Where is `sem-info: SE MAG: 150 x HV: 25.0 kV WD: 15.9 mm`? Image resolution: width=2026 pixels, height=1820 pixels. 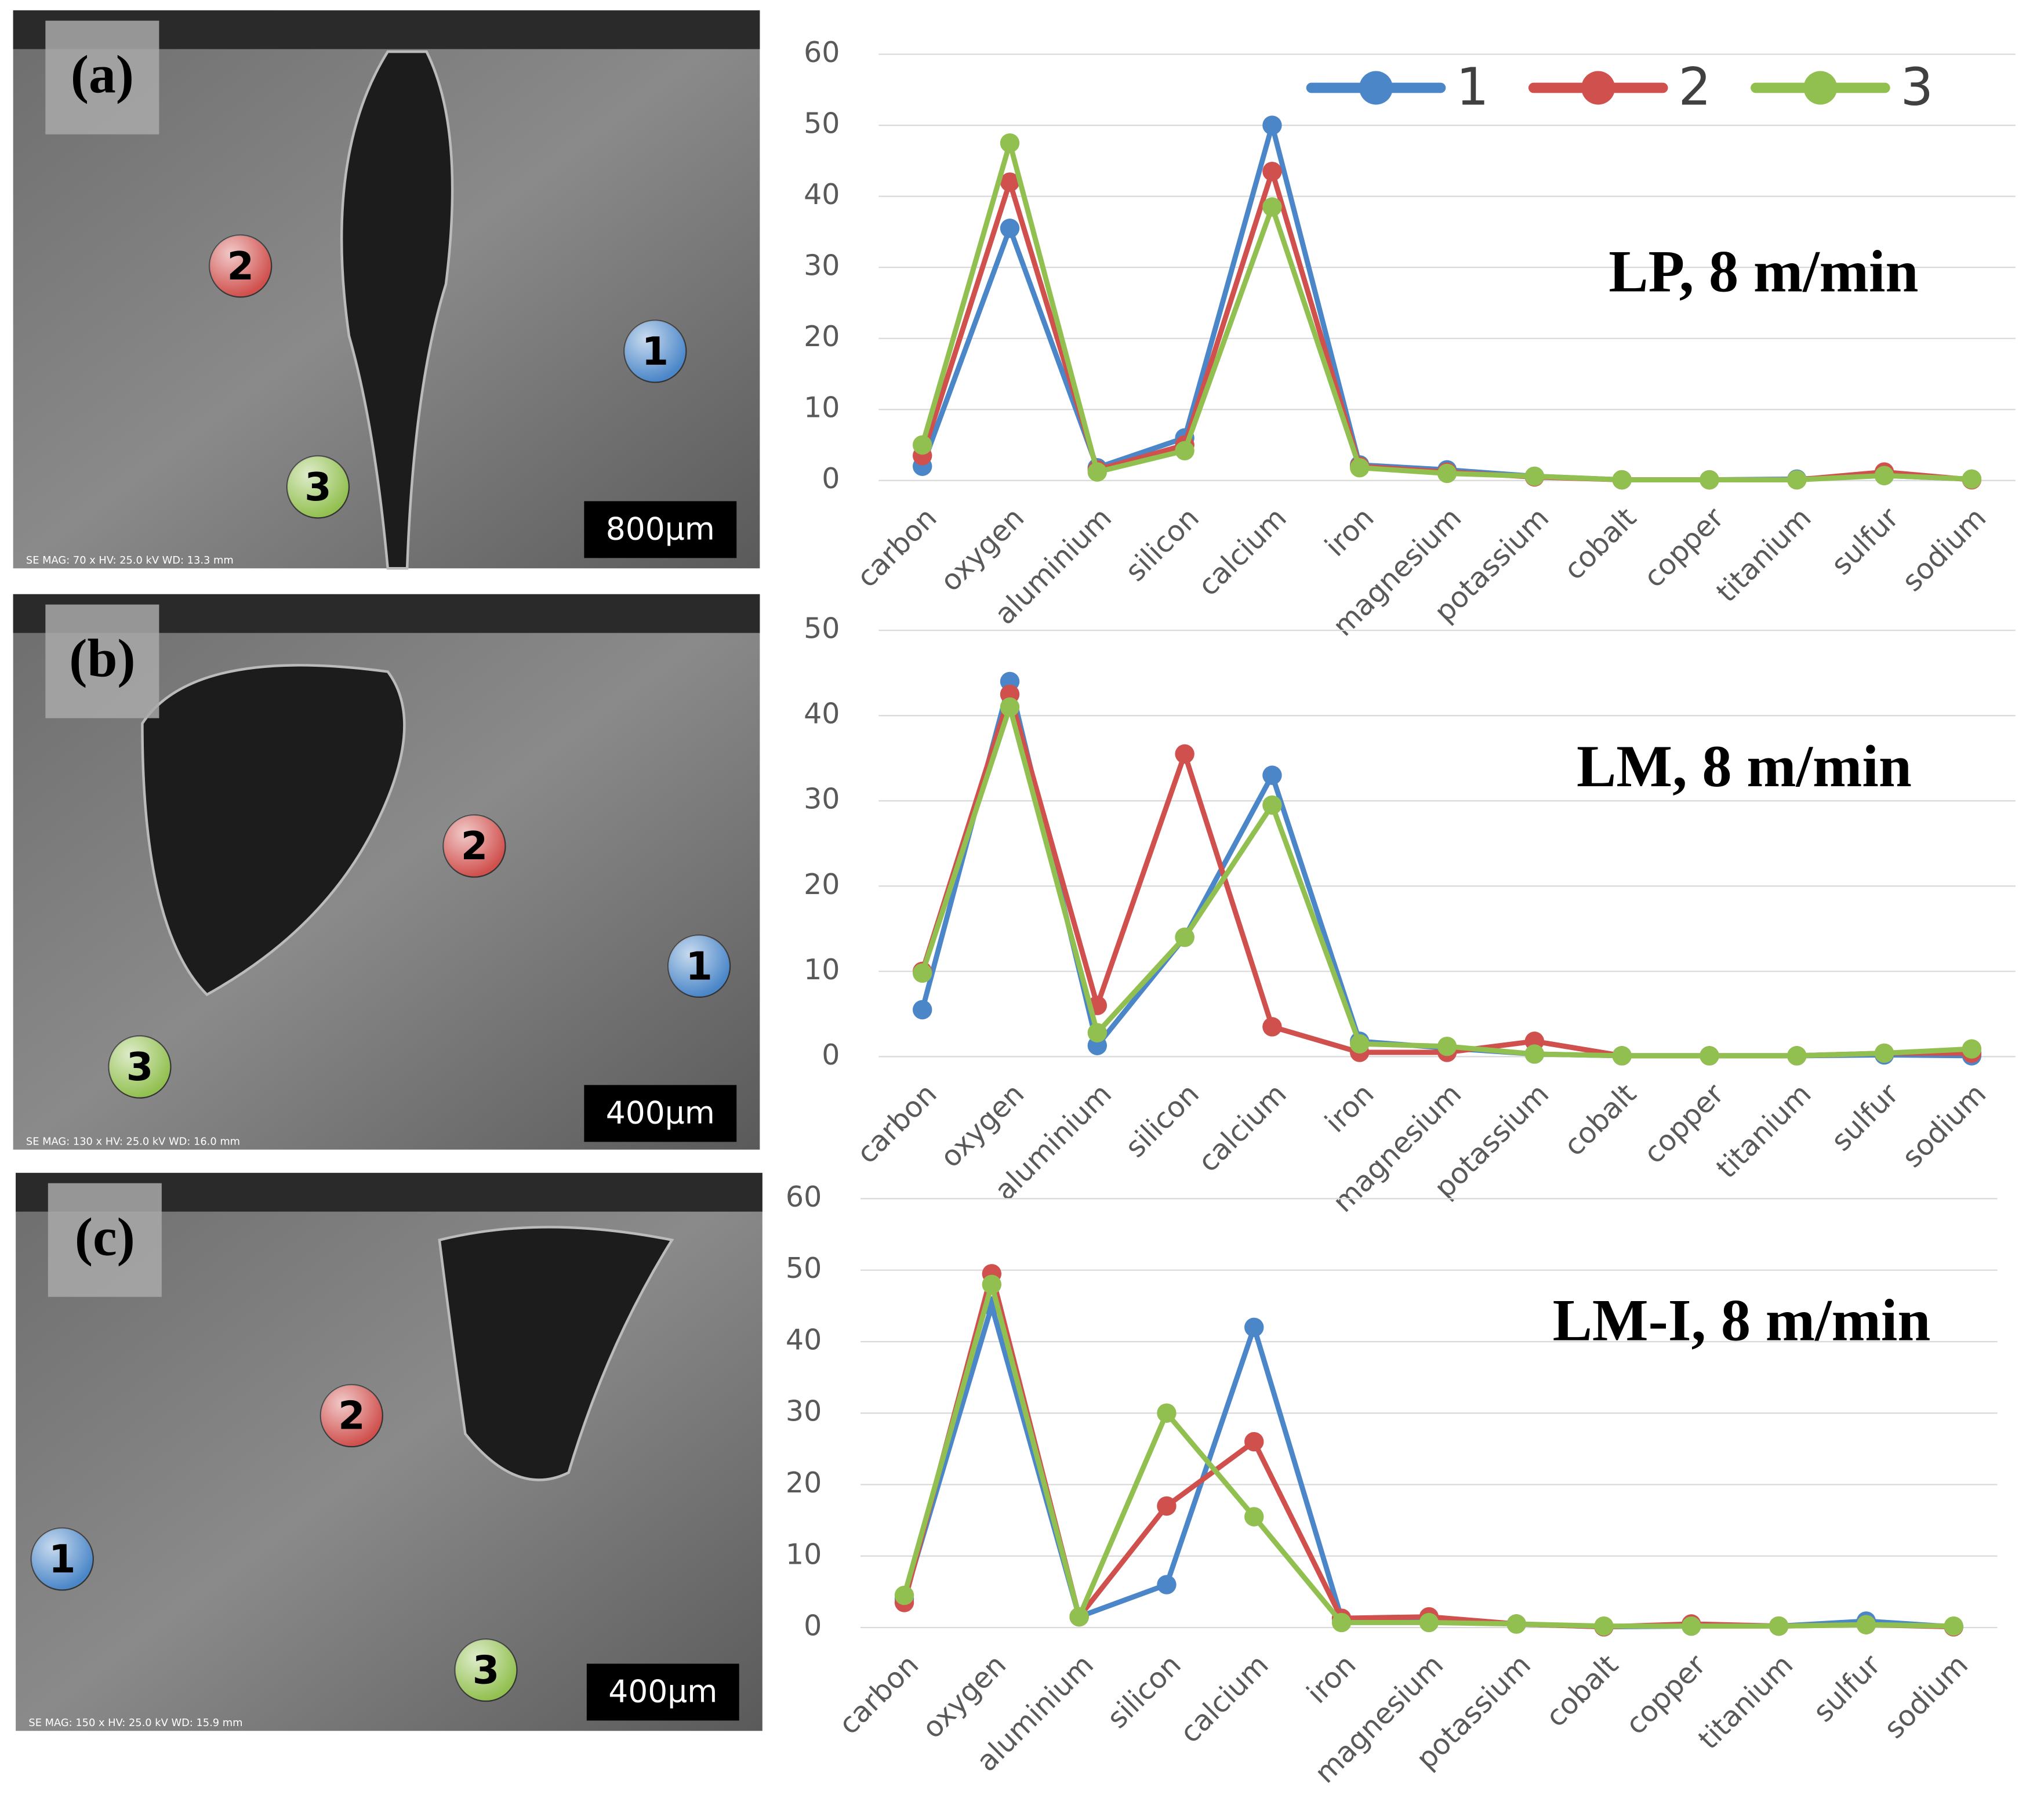
sem-info: SE MAG: 150 x HV: 25.0 kV WD: 15.9 mm is located at coordinates (135, 1723).